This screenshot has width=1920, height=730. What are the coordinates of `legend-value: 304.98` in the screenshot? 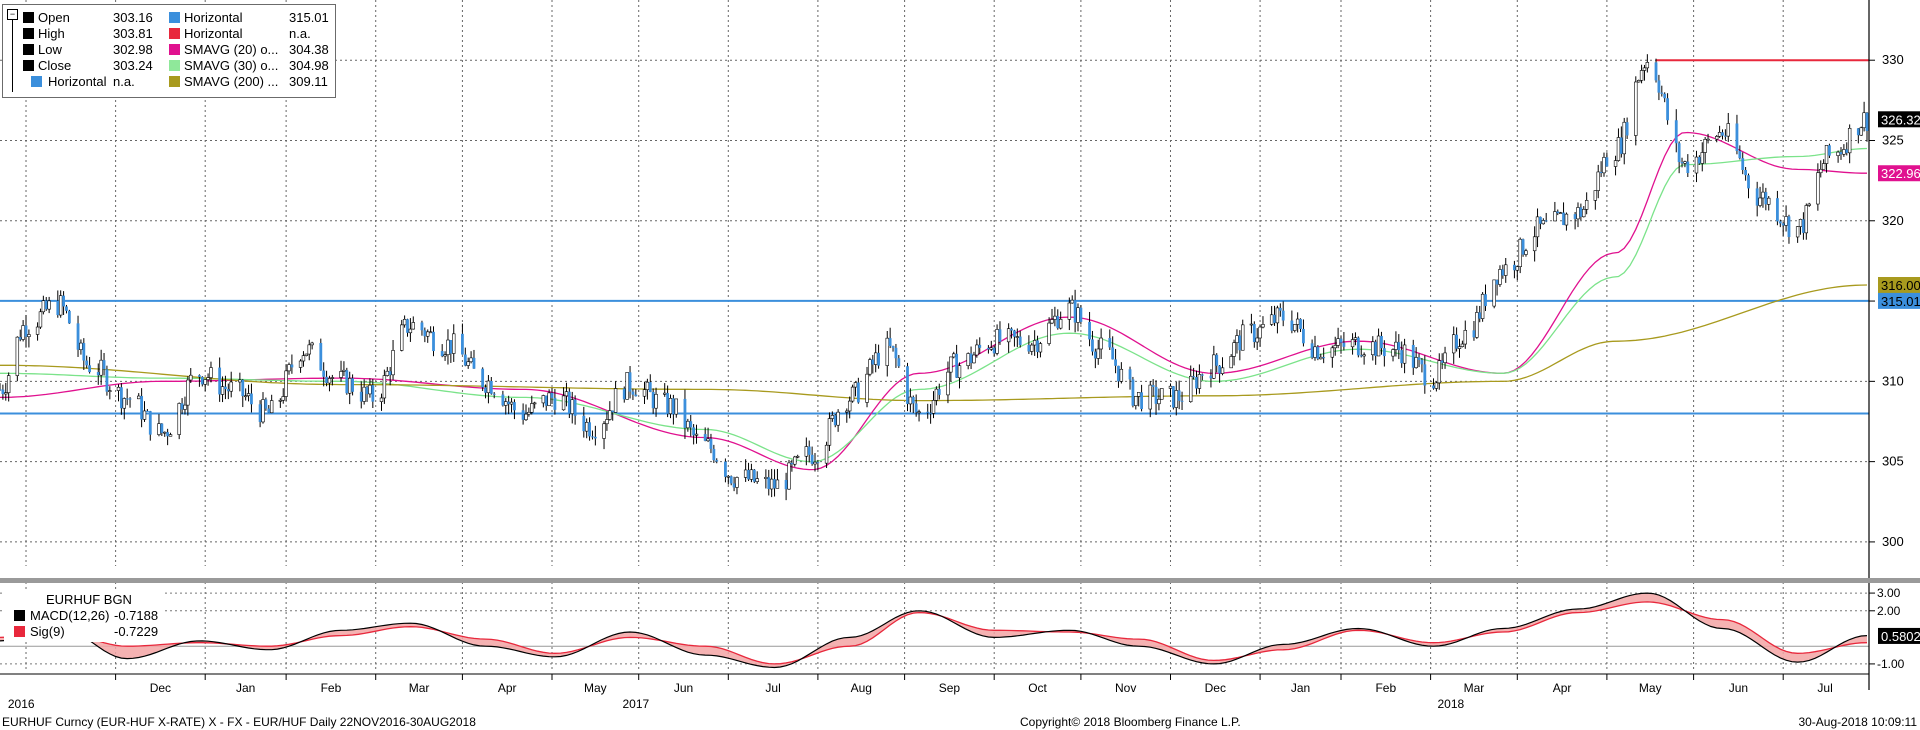 It's located at (309, 65).